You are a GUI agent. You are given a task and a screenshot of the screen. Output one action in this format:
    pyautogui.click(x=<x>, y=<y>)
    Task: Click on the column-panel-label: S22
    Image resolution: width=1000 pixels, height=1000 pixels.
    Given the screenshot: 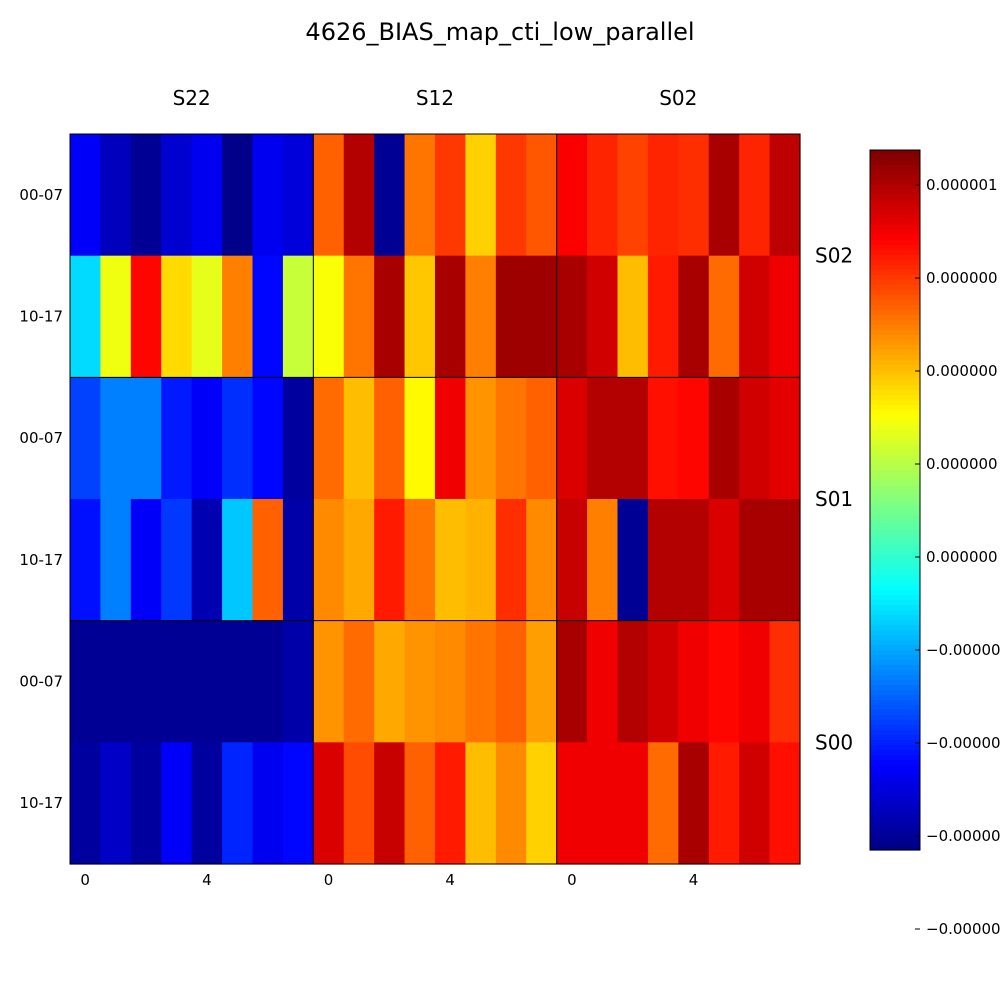 What is the action you would take?
    pyautogui.click(x=192, y=98)
    